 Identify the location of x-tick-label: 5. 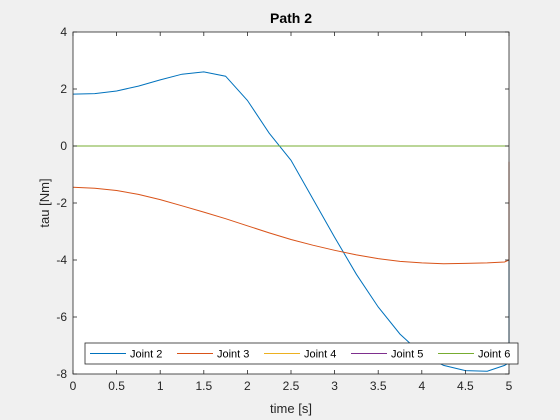
(509, 386).